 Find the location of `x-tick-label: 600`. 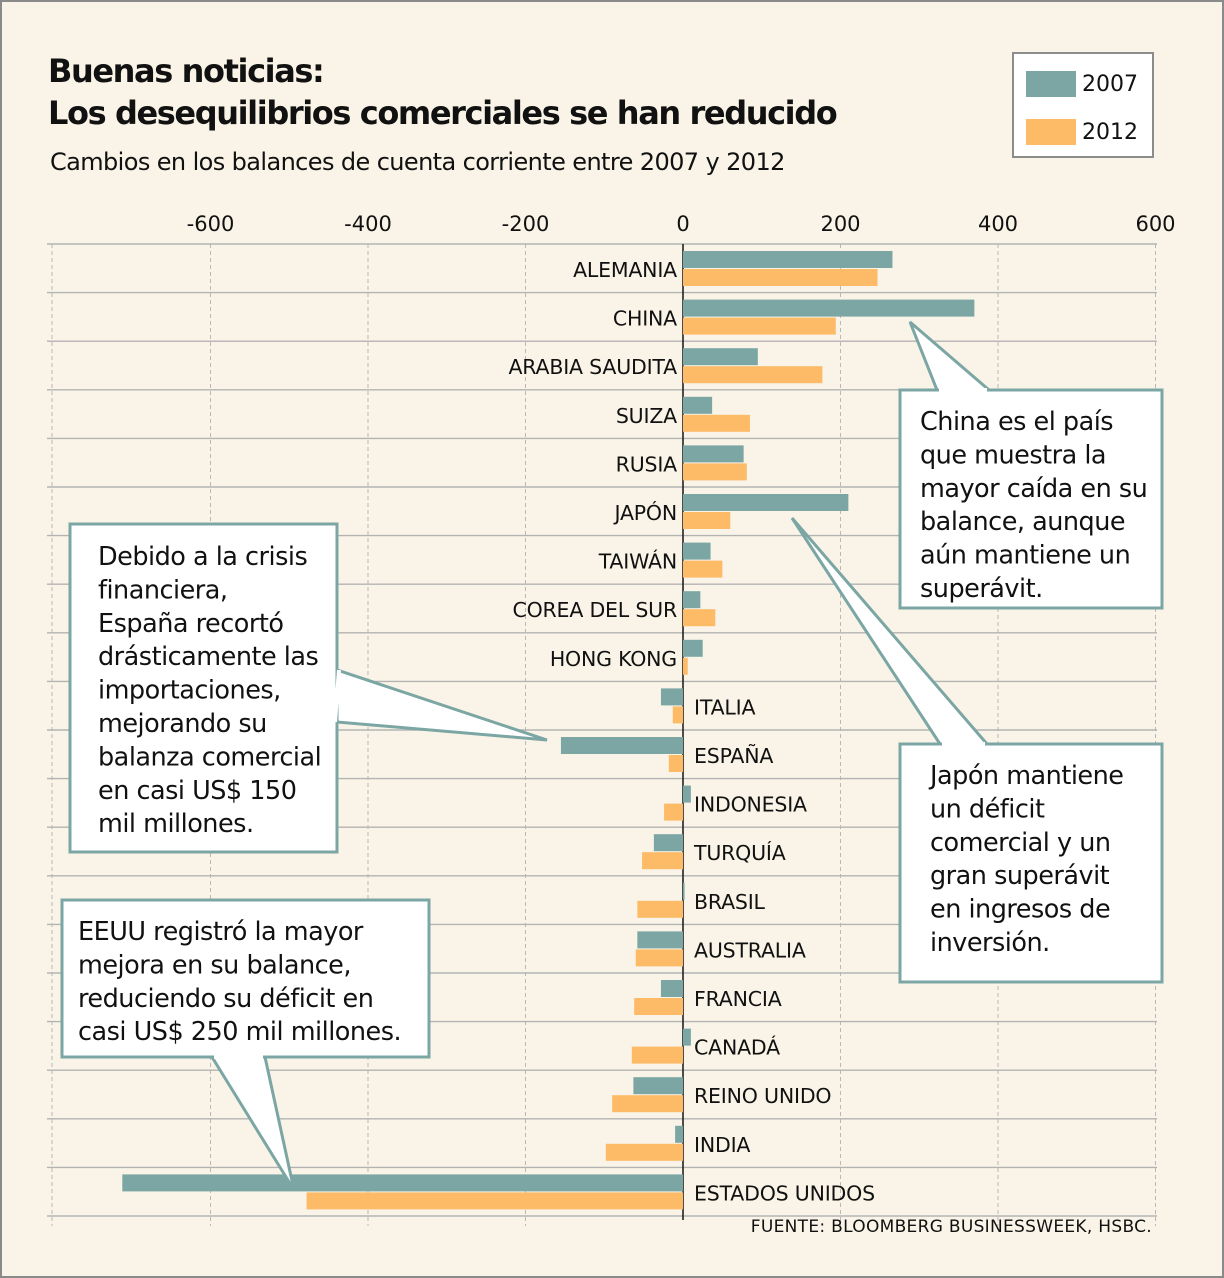

x-tick-label: 600 is located at coordinates (1155, 224).